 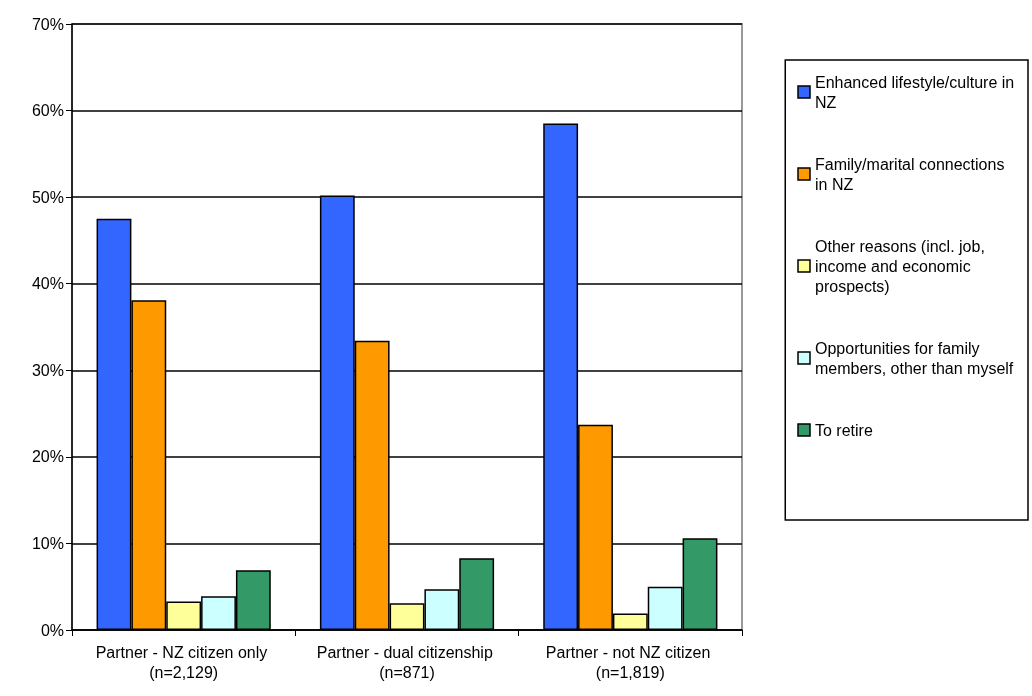 I want to click on y-tick-label: 10%, so click(x=47, y=543).